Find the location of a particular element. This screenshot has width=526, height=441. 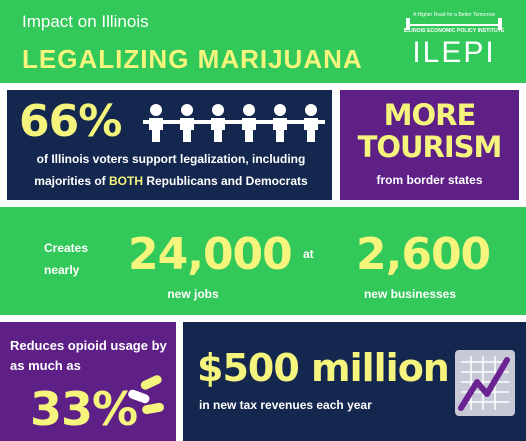

logo-tagline: A Higher Road for a Better Tomorrow is located at coordinates (454, 15).